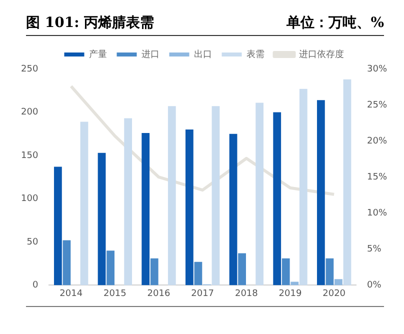 The height and width of the screenshot is (334, 404). I want to click on y-tick-label: 200, so click(29, 113).